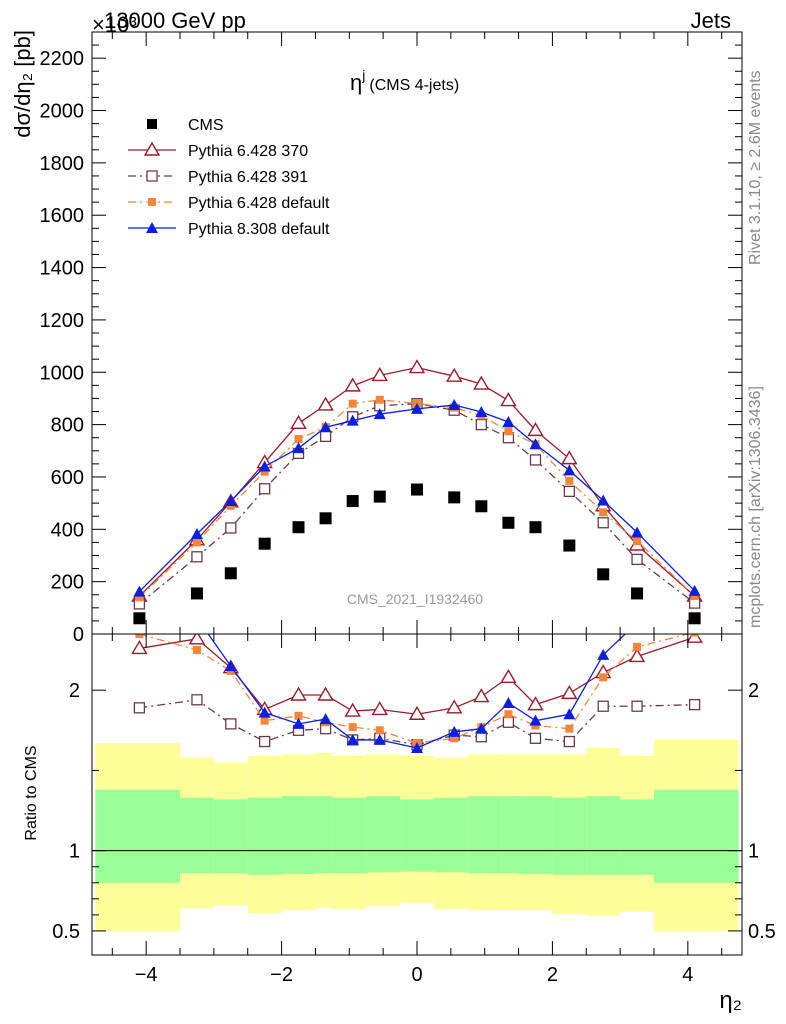  I want to click on y-tick-label: 200, so click(67, 583).